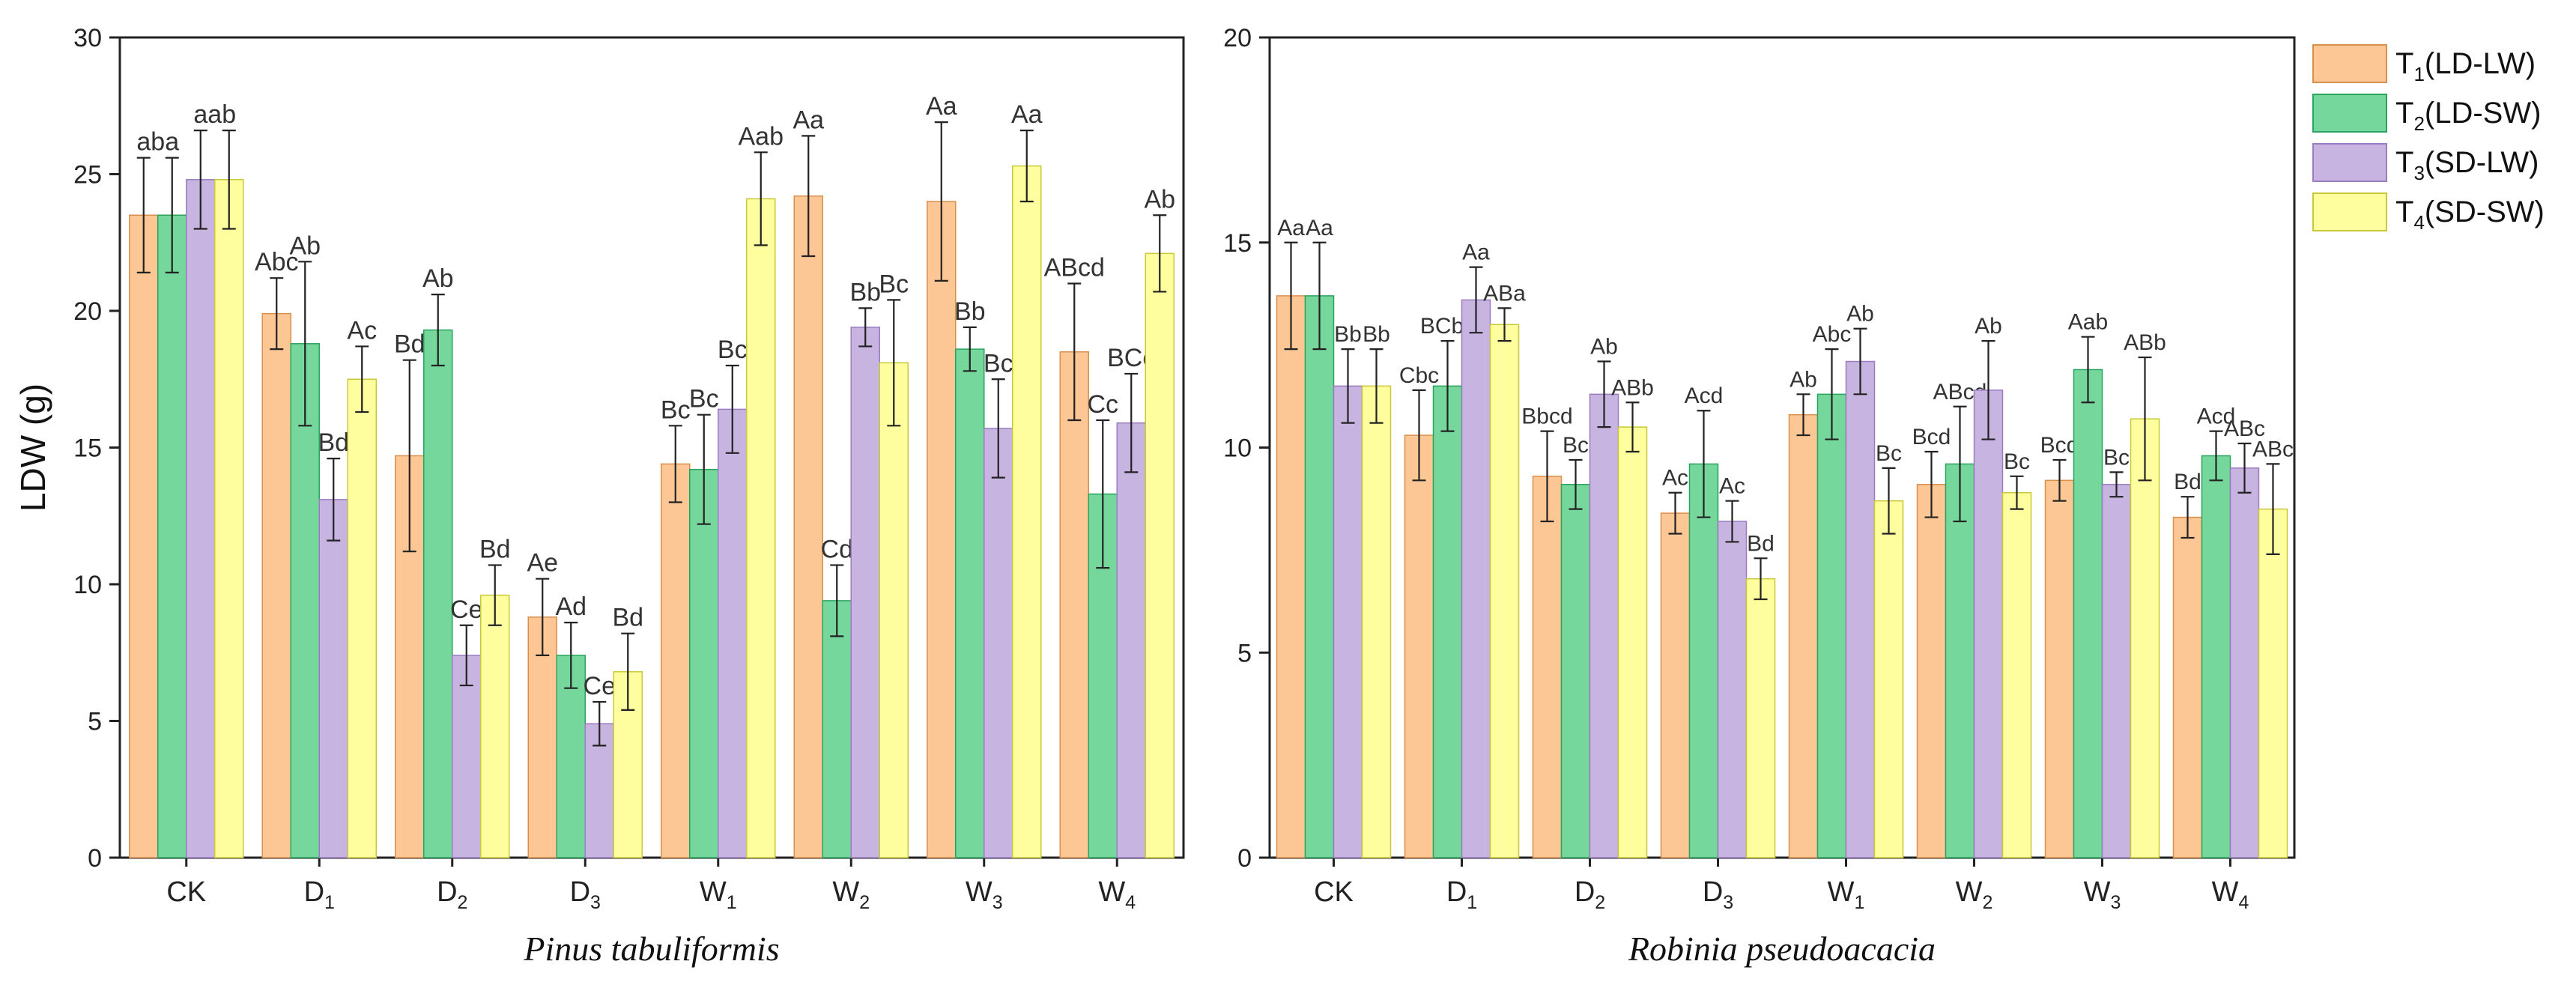 This screenshot has width=2576, height=991. What do you see at coordinates (87, 448) in the screenshot?
I see `y-tick-label: 15` at bounding box center [87, 448].